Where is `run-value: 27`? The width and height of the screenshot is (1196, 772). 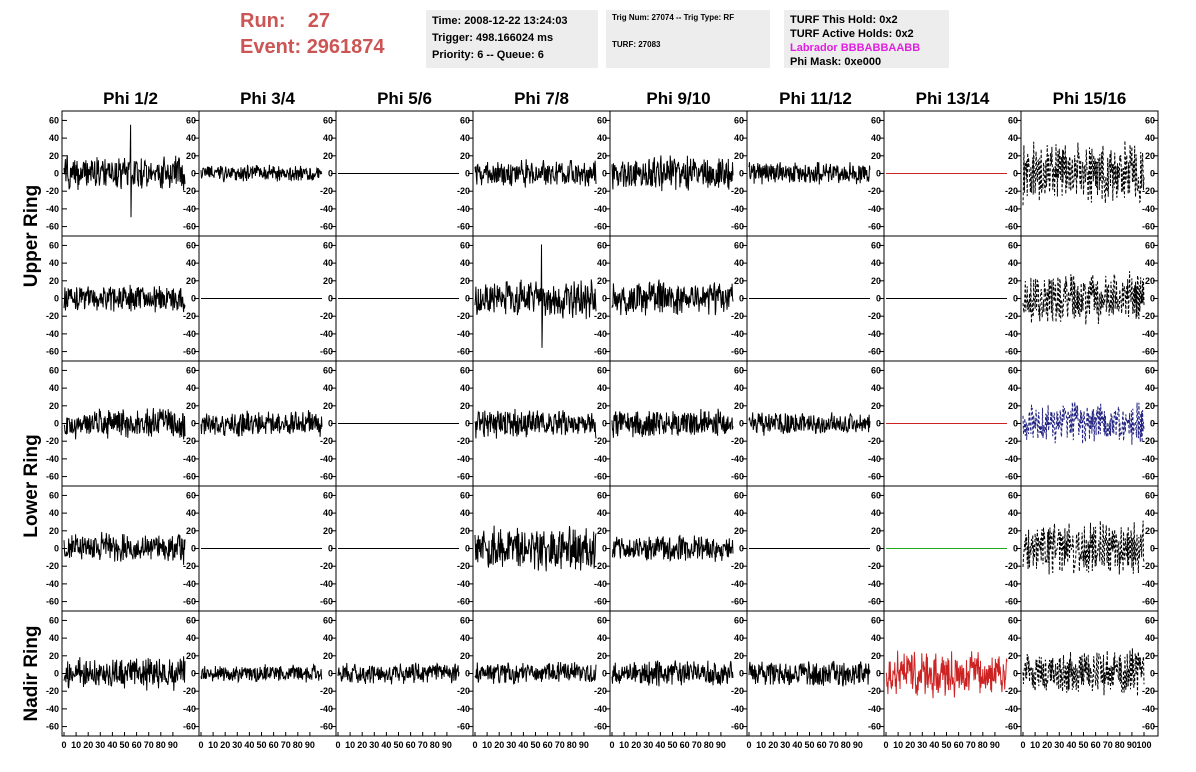 run-value: 27 is located at coordinates (319, 21).